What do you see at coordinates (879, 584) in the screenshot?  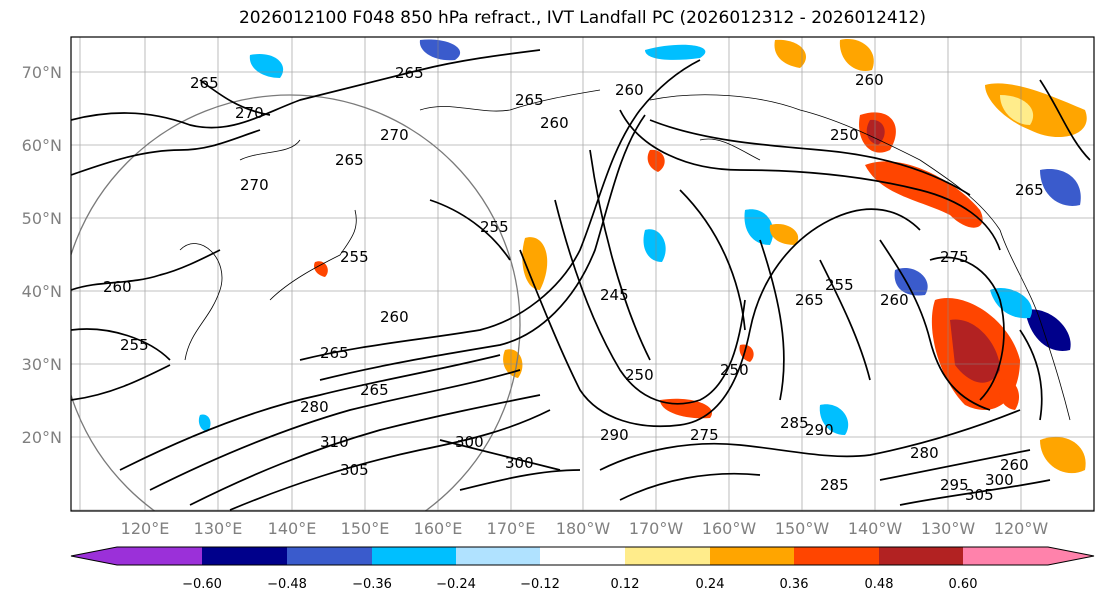 I see `colorbar-tick-label: 0.48` at bounding box center [879, 584].